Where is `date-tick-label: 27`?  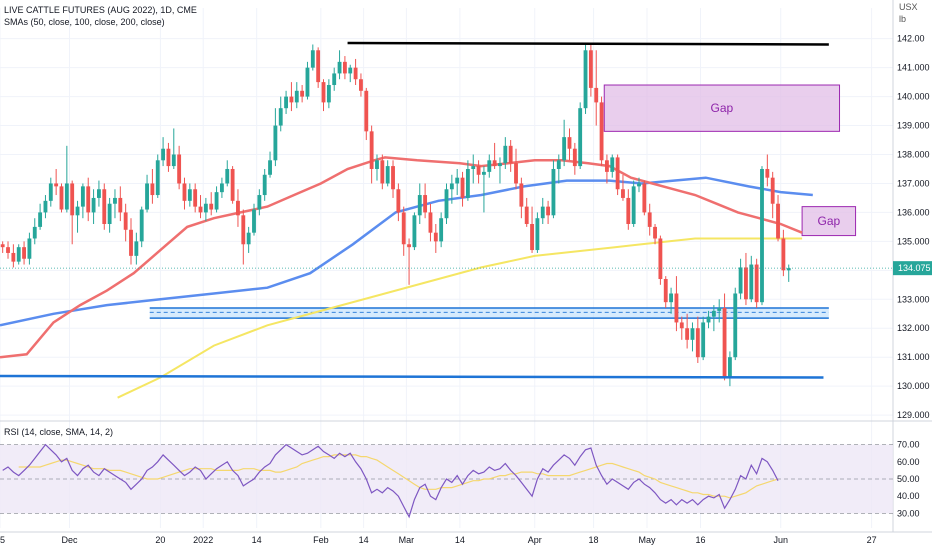
date-tick-label: 27 is located at coordinates (872, 540).